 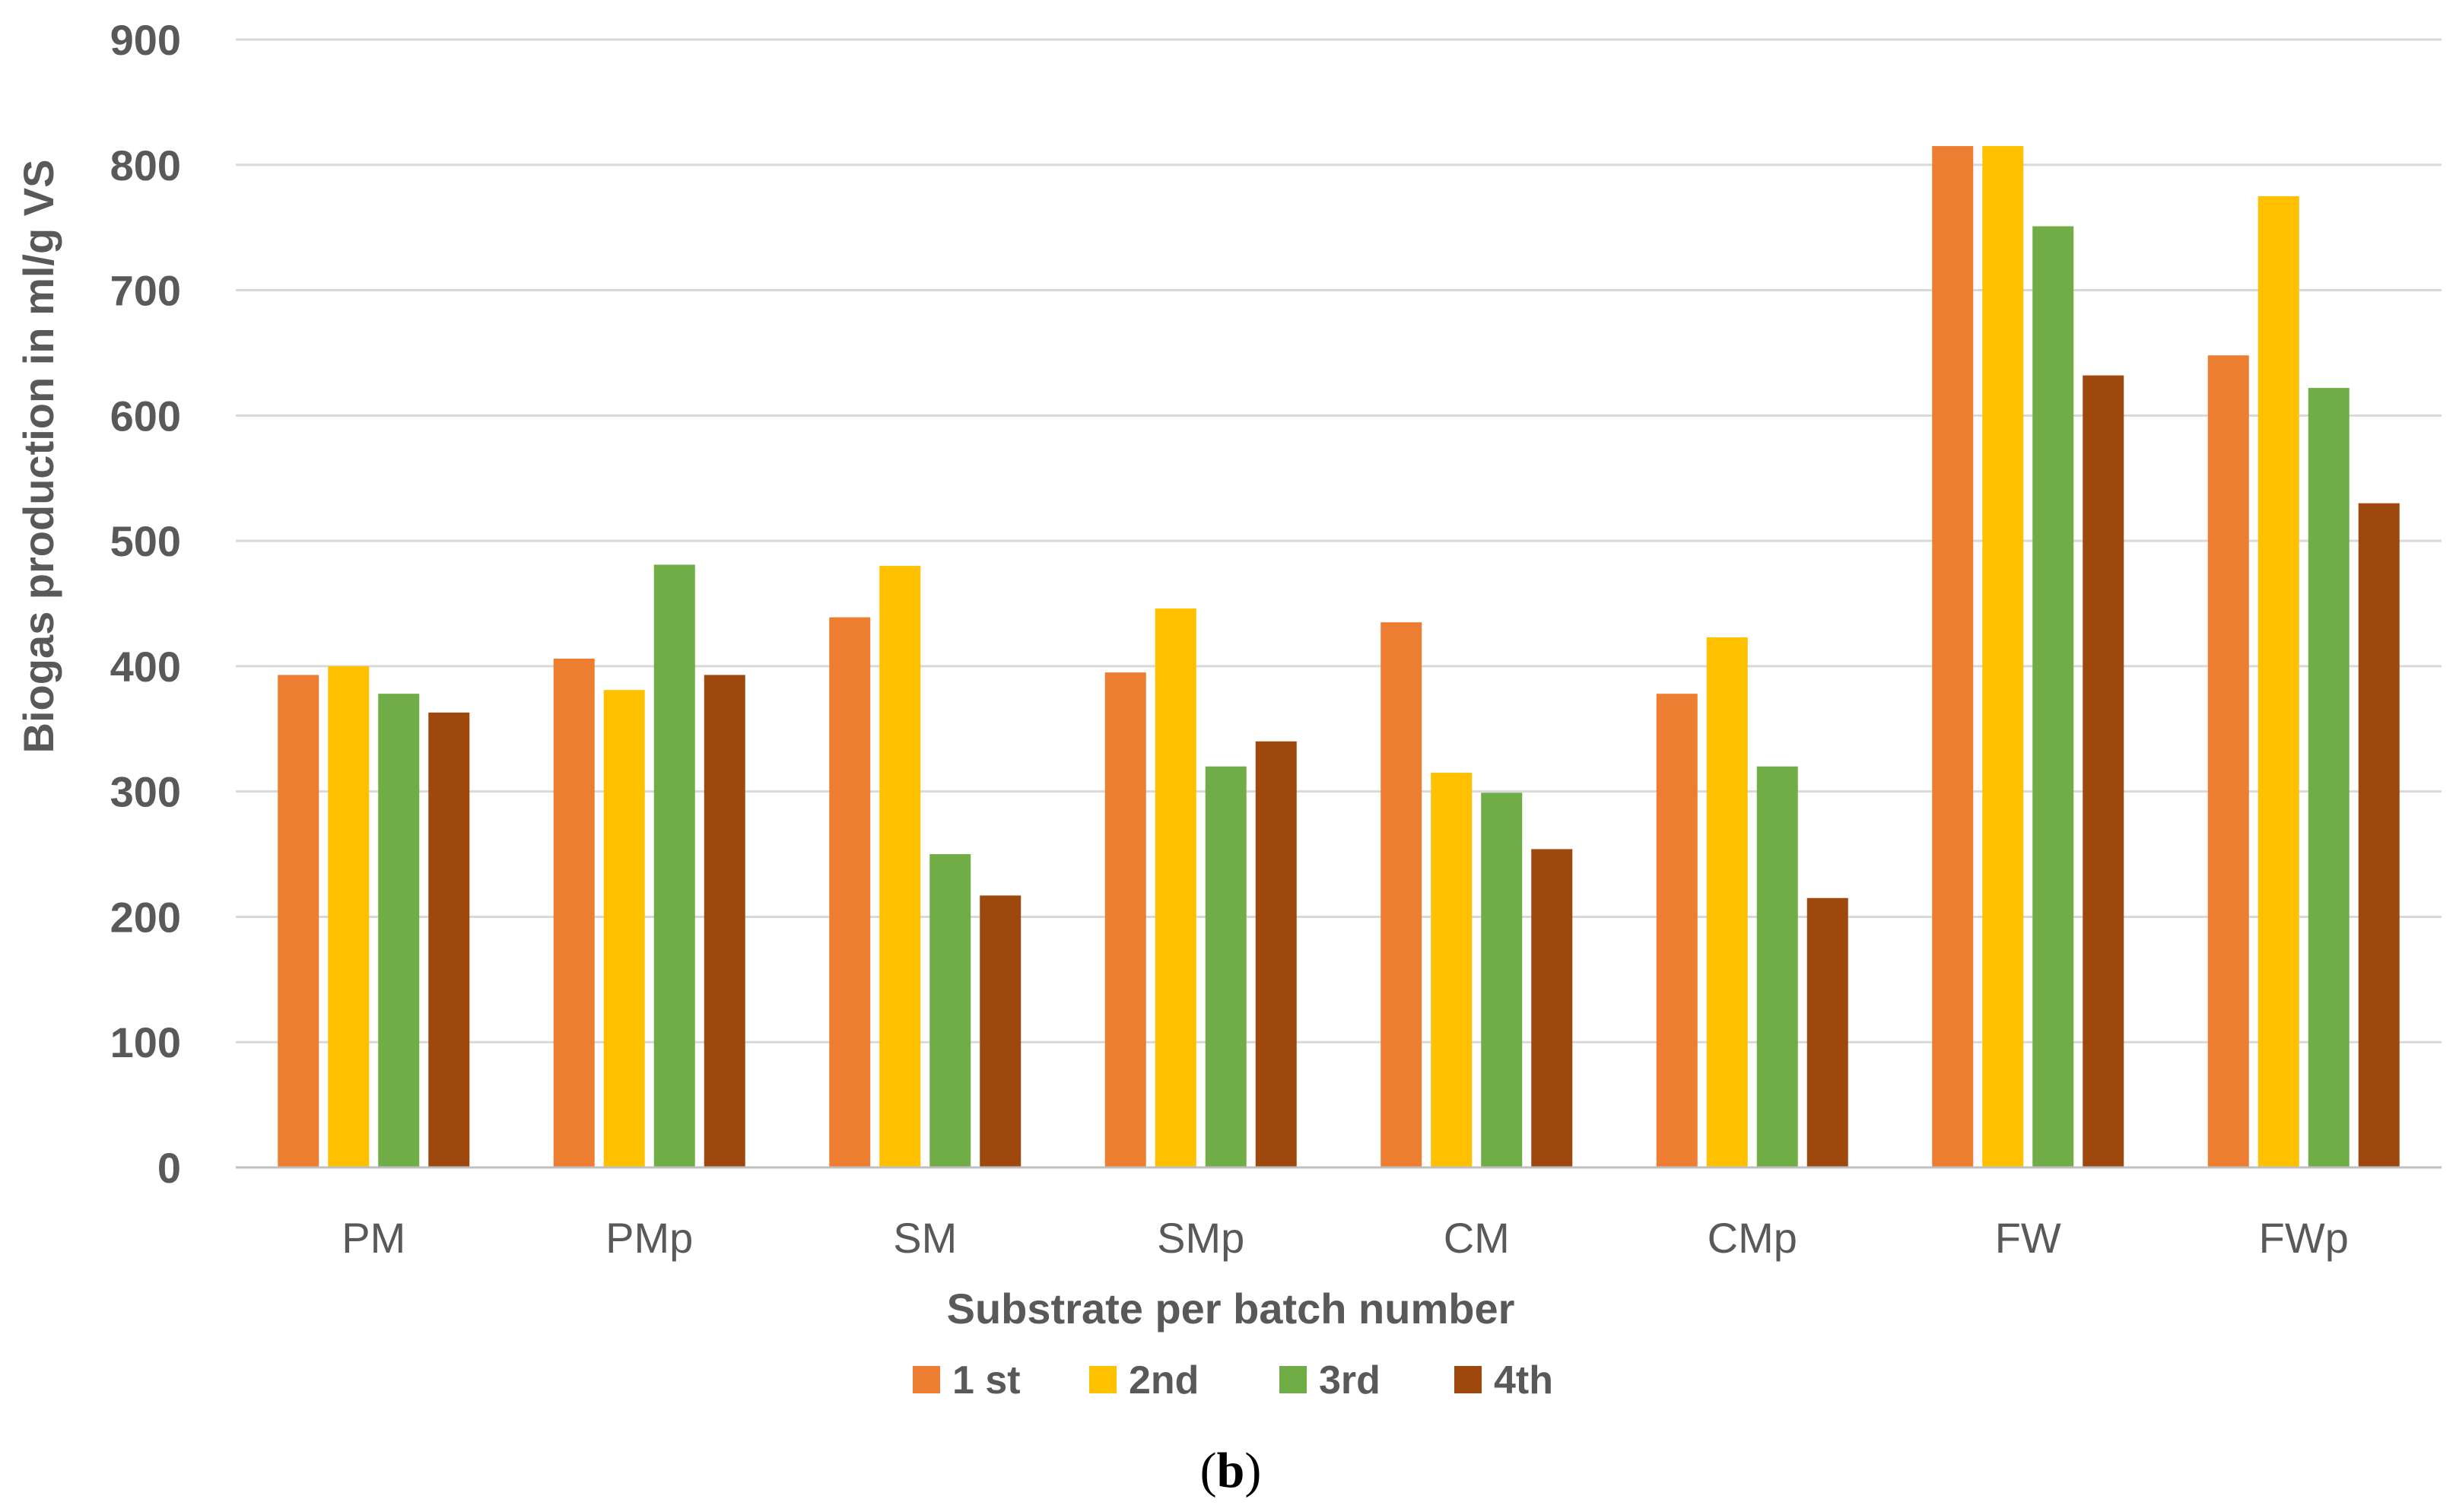 I want to click on y-axis-title: Biogas production in ml/g VS, so click(x=38, y=457).